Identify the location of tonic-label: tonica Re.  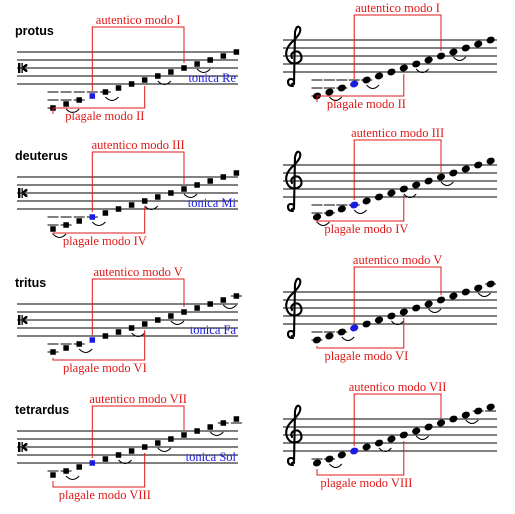
(212, 78).